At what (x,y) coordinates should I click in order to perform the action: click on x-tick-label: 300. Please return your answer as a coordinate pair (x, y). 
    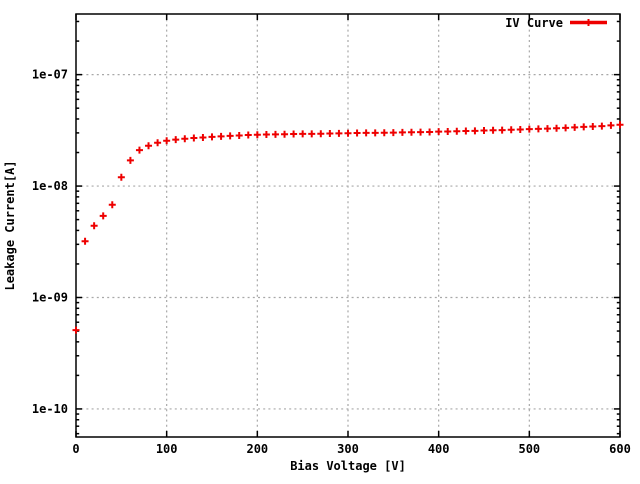
    Looking at the image, I should click on (348, 449).